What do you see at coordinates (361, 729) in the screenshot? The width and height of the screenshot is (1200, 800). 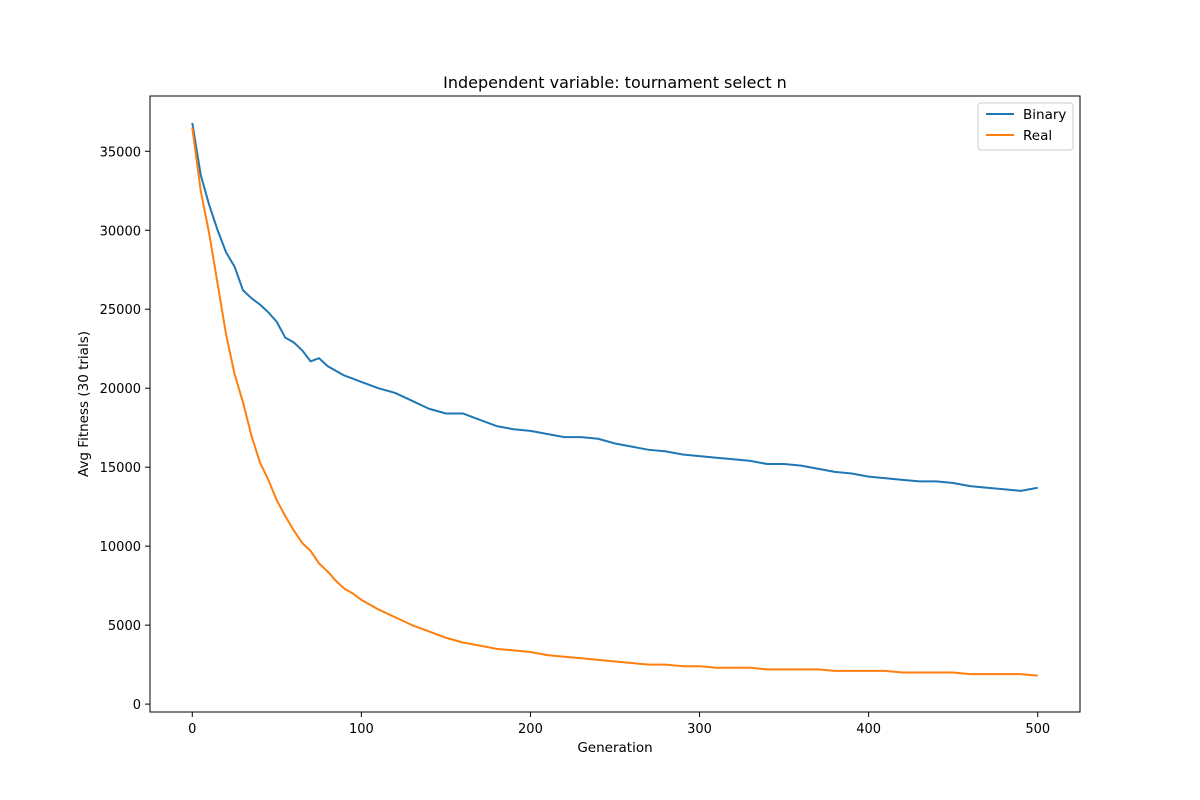 I see `x-tick-label: 100` at bounding box center [361, 729].